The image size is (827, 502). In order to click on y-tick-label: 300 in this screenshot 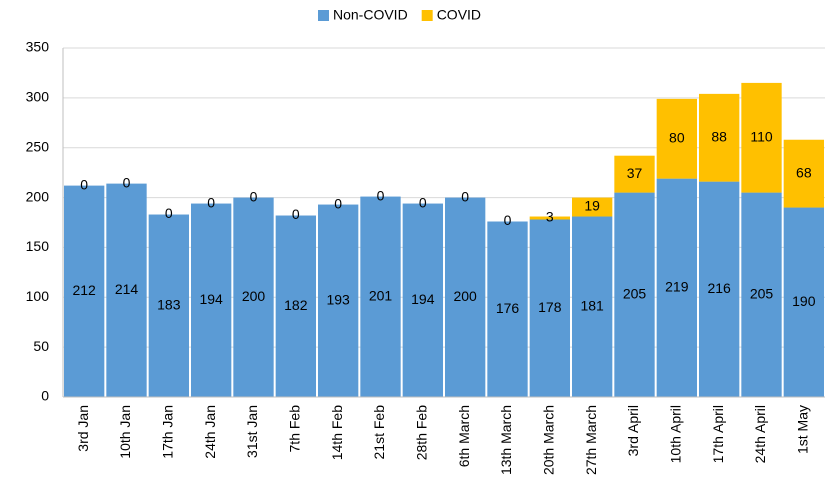, I will do `click(38, 97)`.